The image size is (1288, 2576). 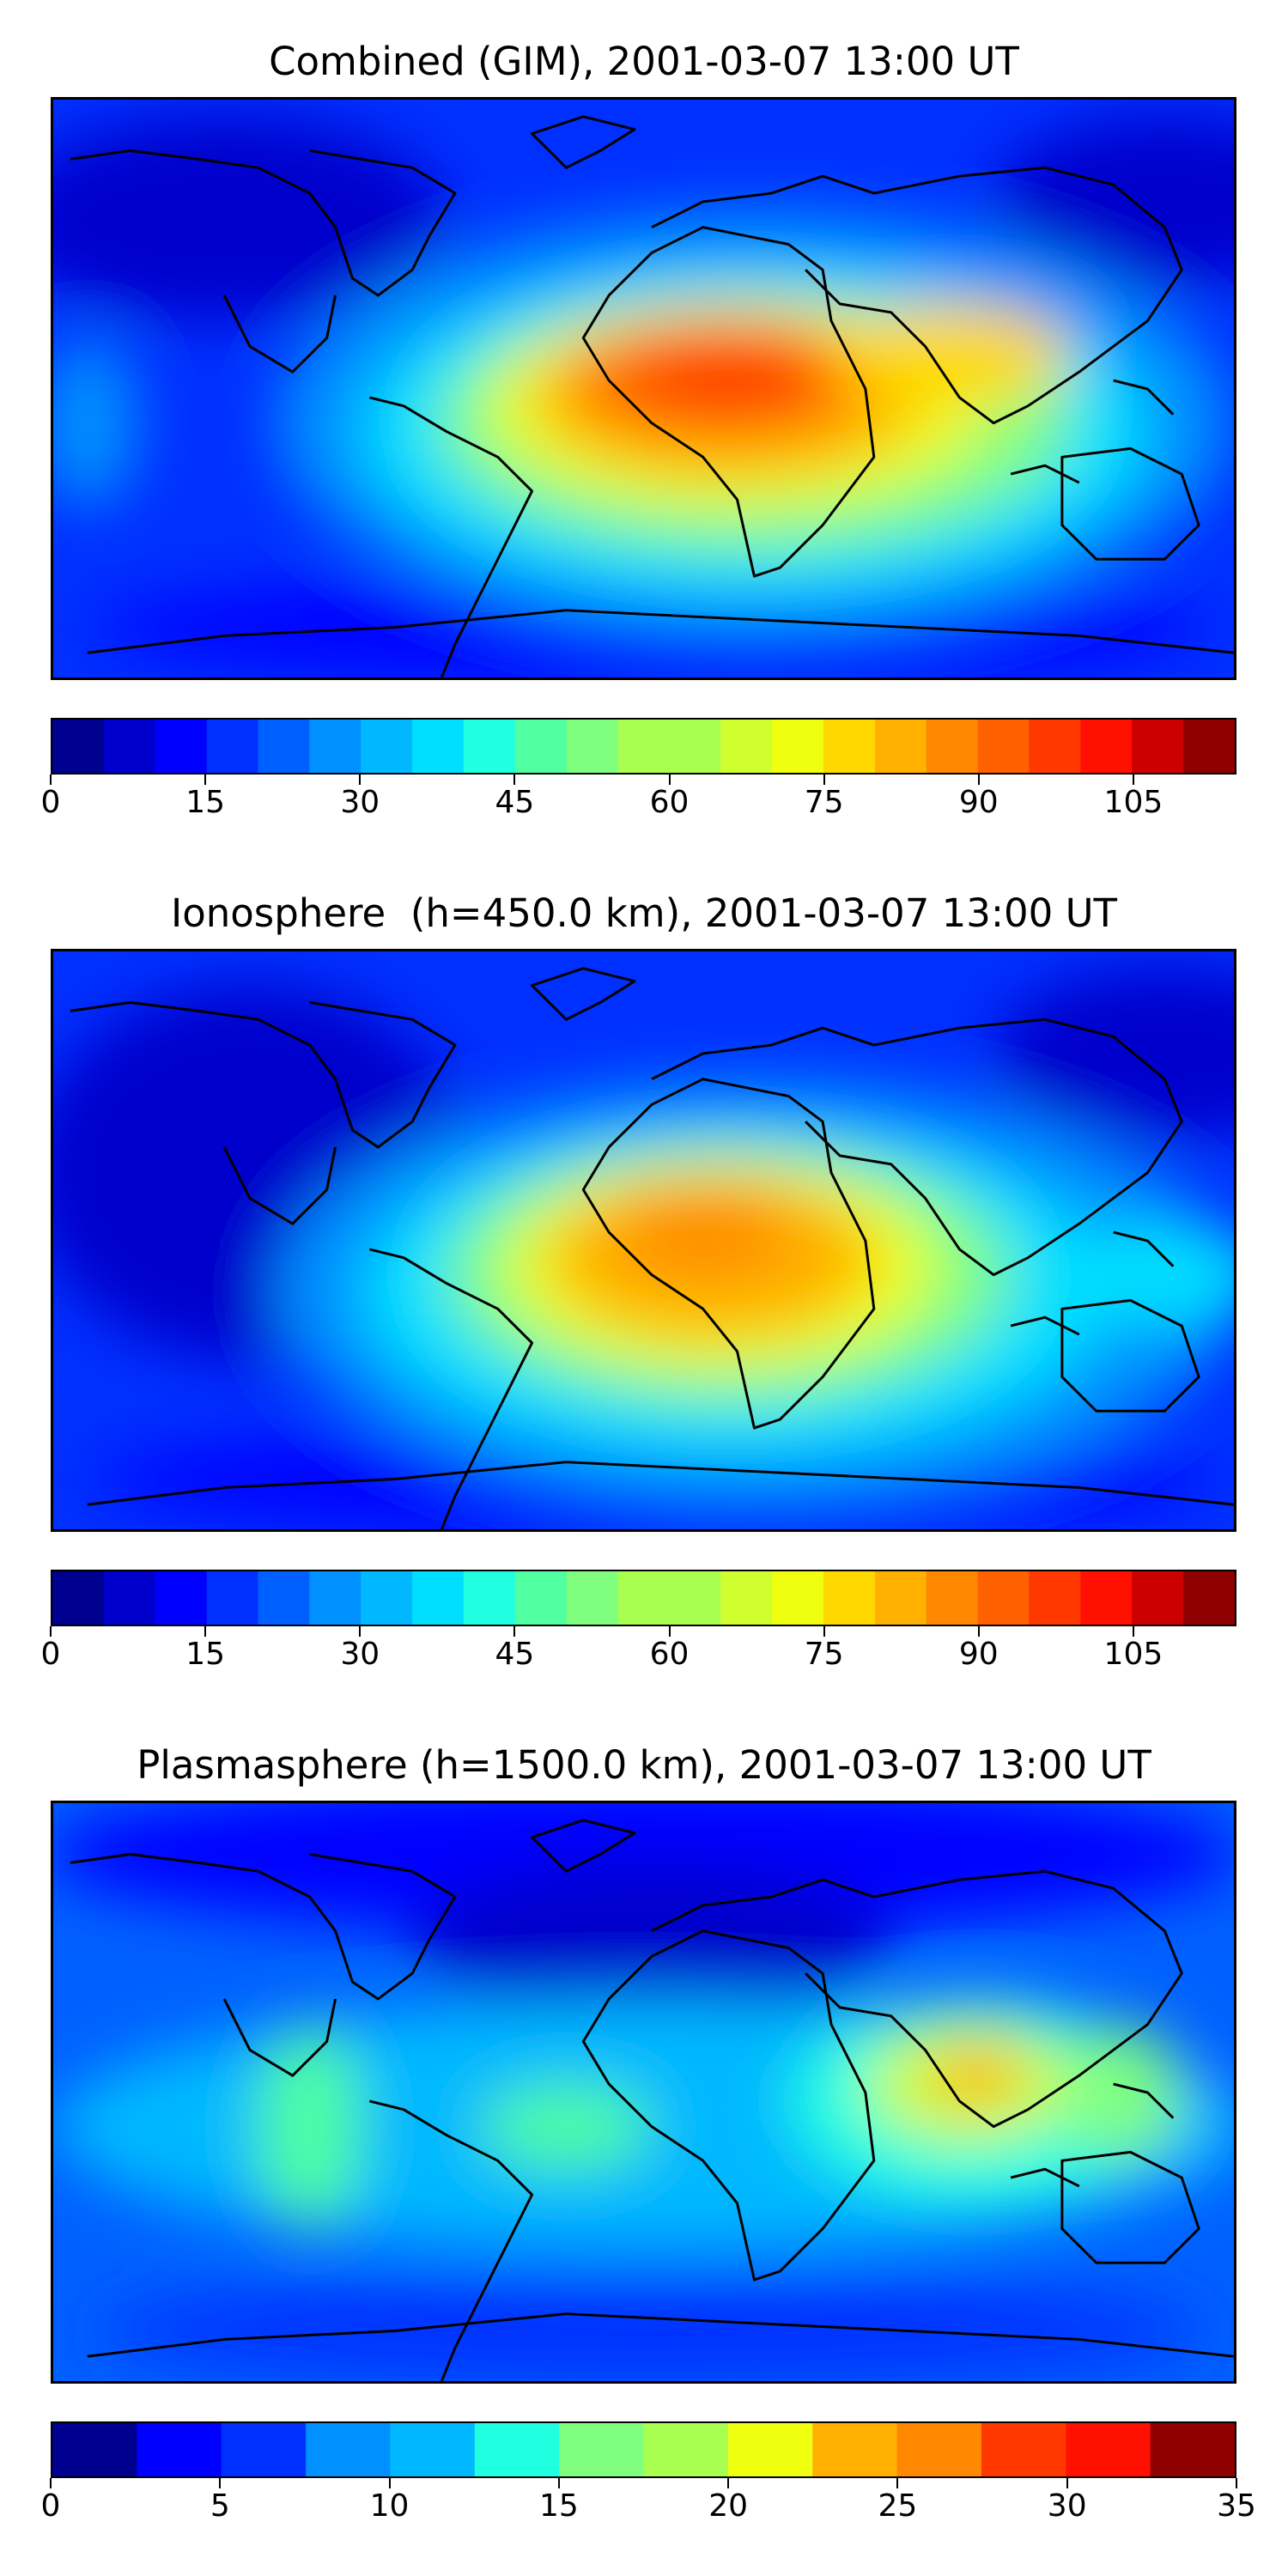 What do you see at coordinates (644, 61) in the screenshot?
I see `panel-1-title: Combined (GIM), 2001-03-07 13:00 UT` at bounding box center [644, 61].